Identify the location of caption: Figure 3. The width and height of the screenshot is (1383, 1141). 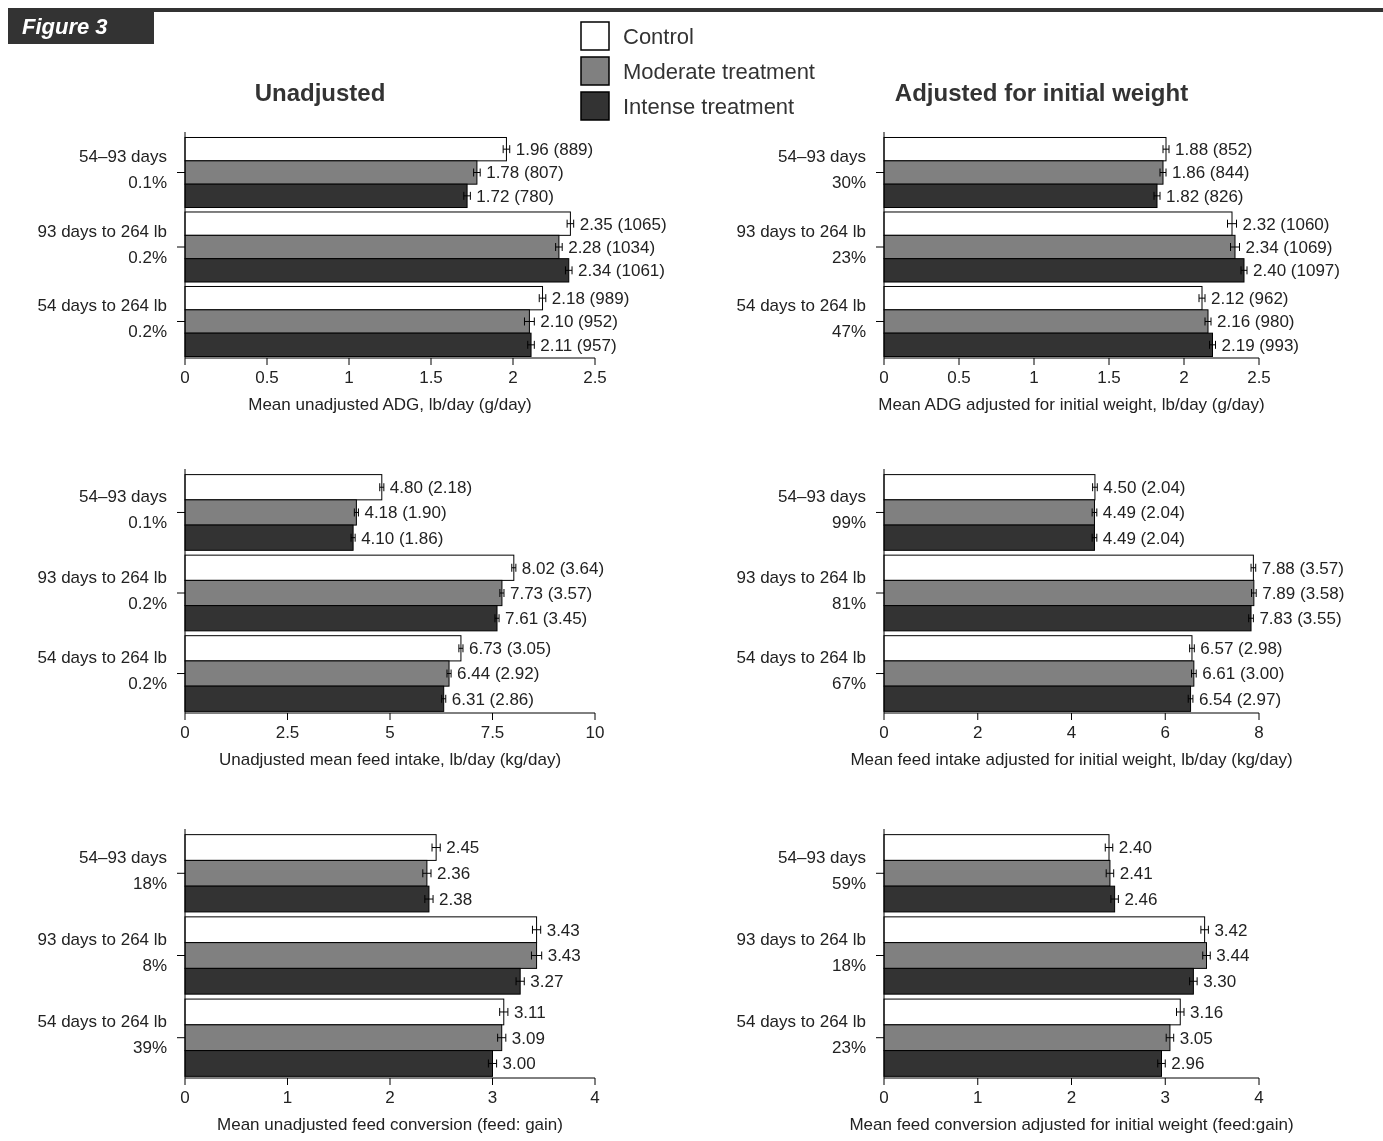
(65, 26).